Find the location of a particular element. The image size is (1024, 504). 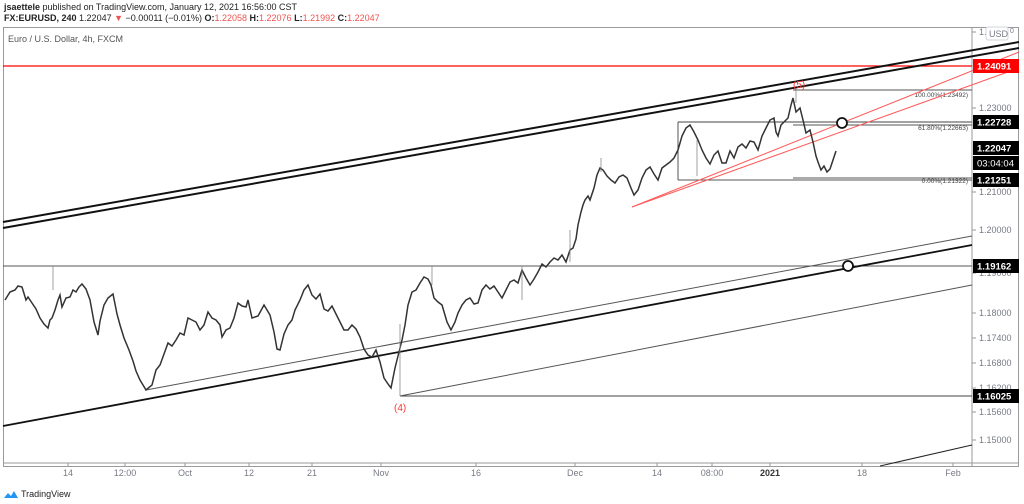

close-value: 1.22047 is located at coordinates (363, 18).